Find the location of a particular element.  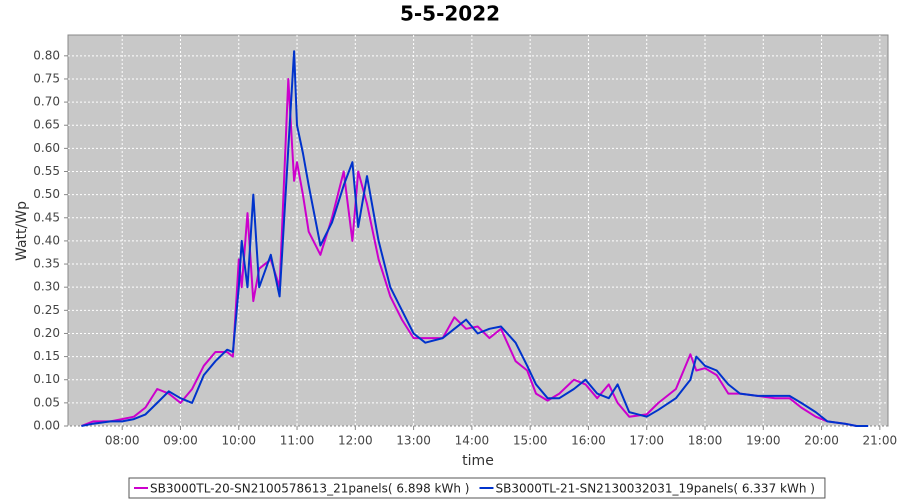

x-tick-label: 20:00 is located at coordinates (821, 441).